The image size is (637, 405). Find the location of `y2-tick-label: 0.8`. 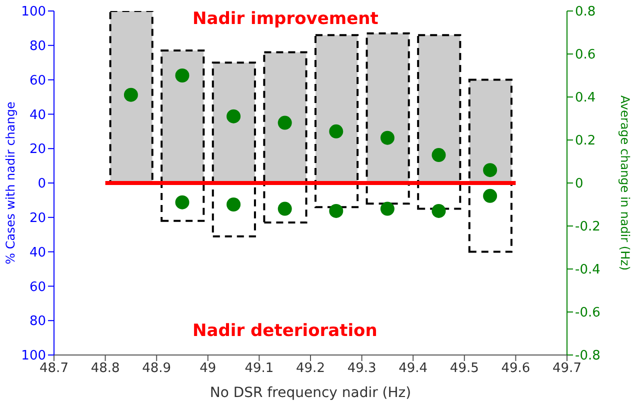

y2-tick-label: 0.8 is located at coordinates (585, 12).